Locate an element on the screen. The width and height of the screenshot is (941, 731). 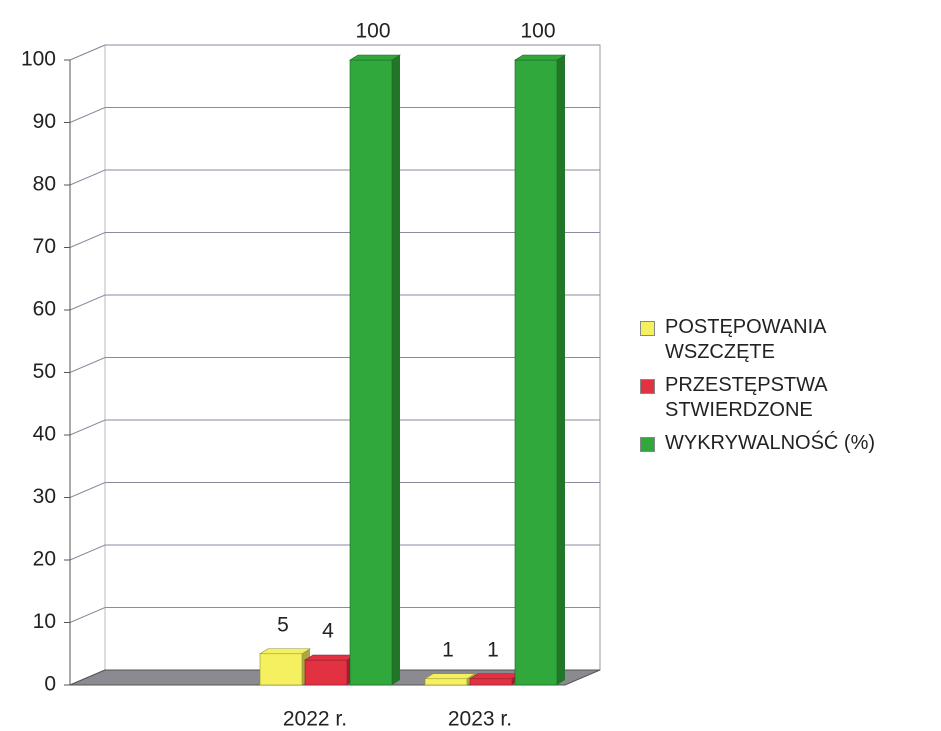
y-tick-label: 50 is located at coordinates (44, 371).